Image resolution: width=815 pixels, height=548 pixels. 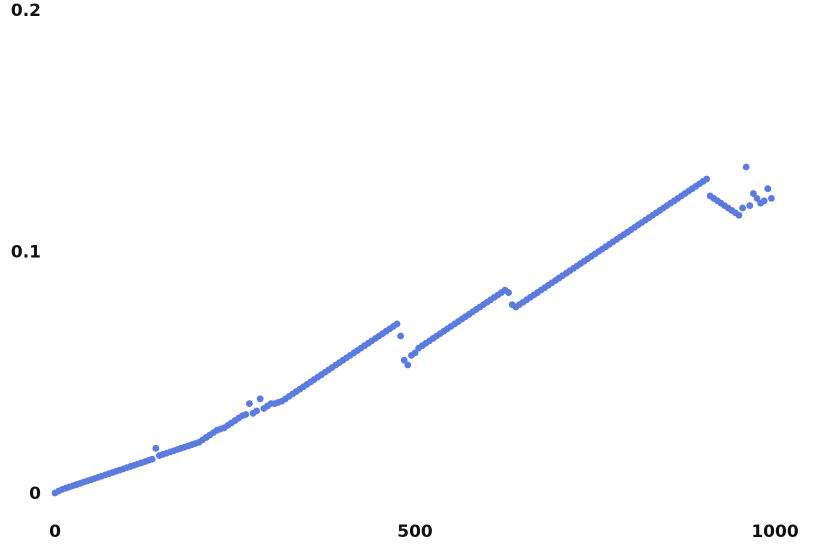 I want to click on x-tick-label: 500, so click(x=415, y=532).